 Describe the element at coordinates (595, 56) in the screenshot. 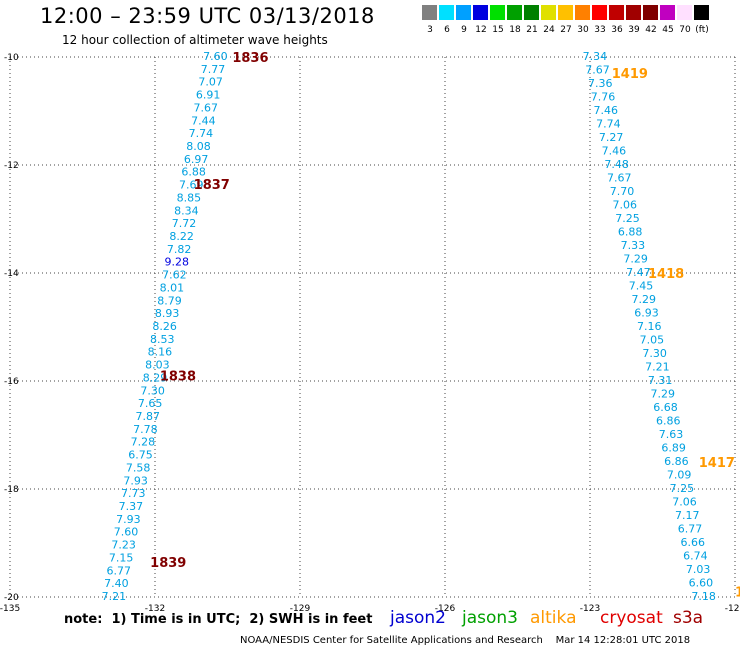

I see `swh-value-label: 7.34` at that location.